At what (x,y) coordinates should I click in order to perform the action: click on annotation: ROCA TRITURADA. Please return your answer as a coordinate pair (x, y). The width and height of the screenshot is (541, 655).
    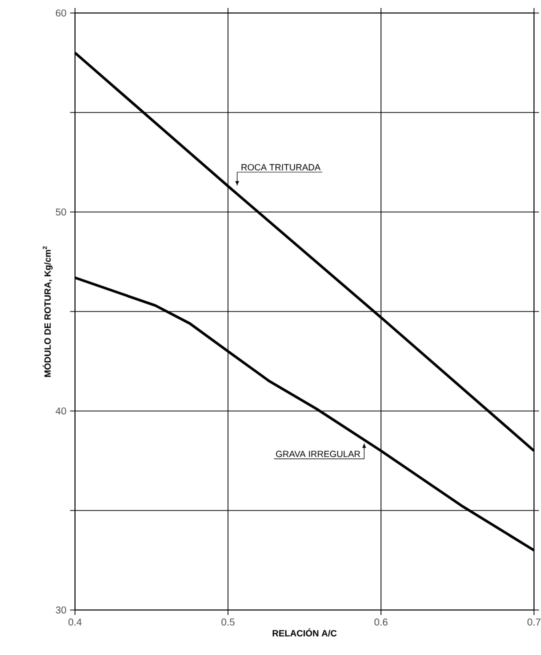
    Looking at the image, I should click on (281, 167).